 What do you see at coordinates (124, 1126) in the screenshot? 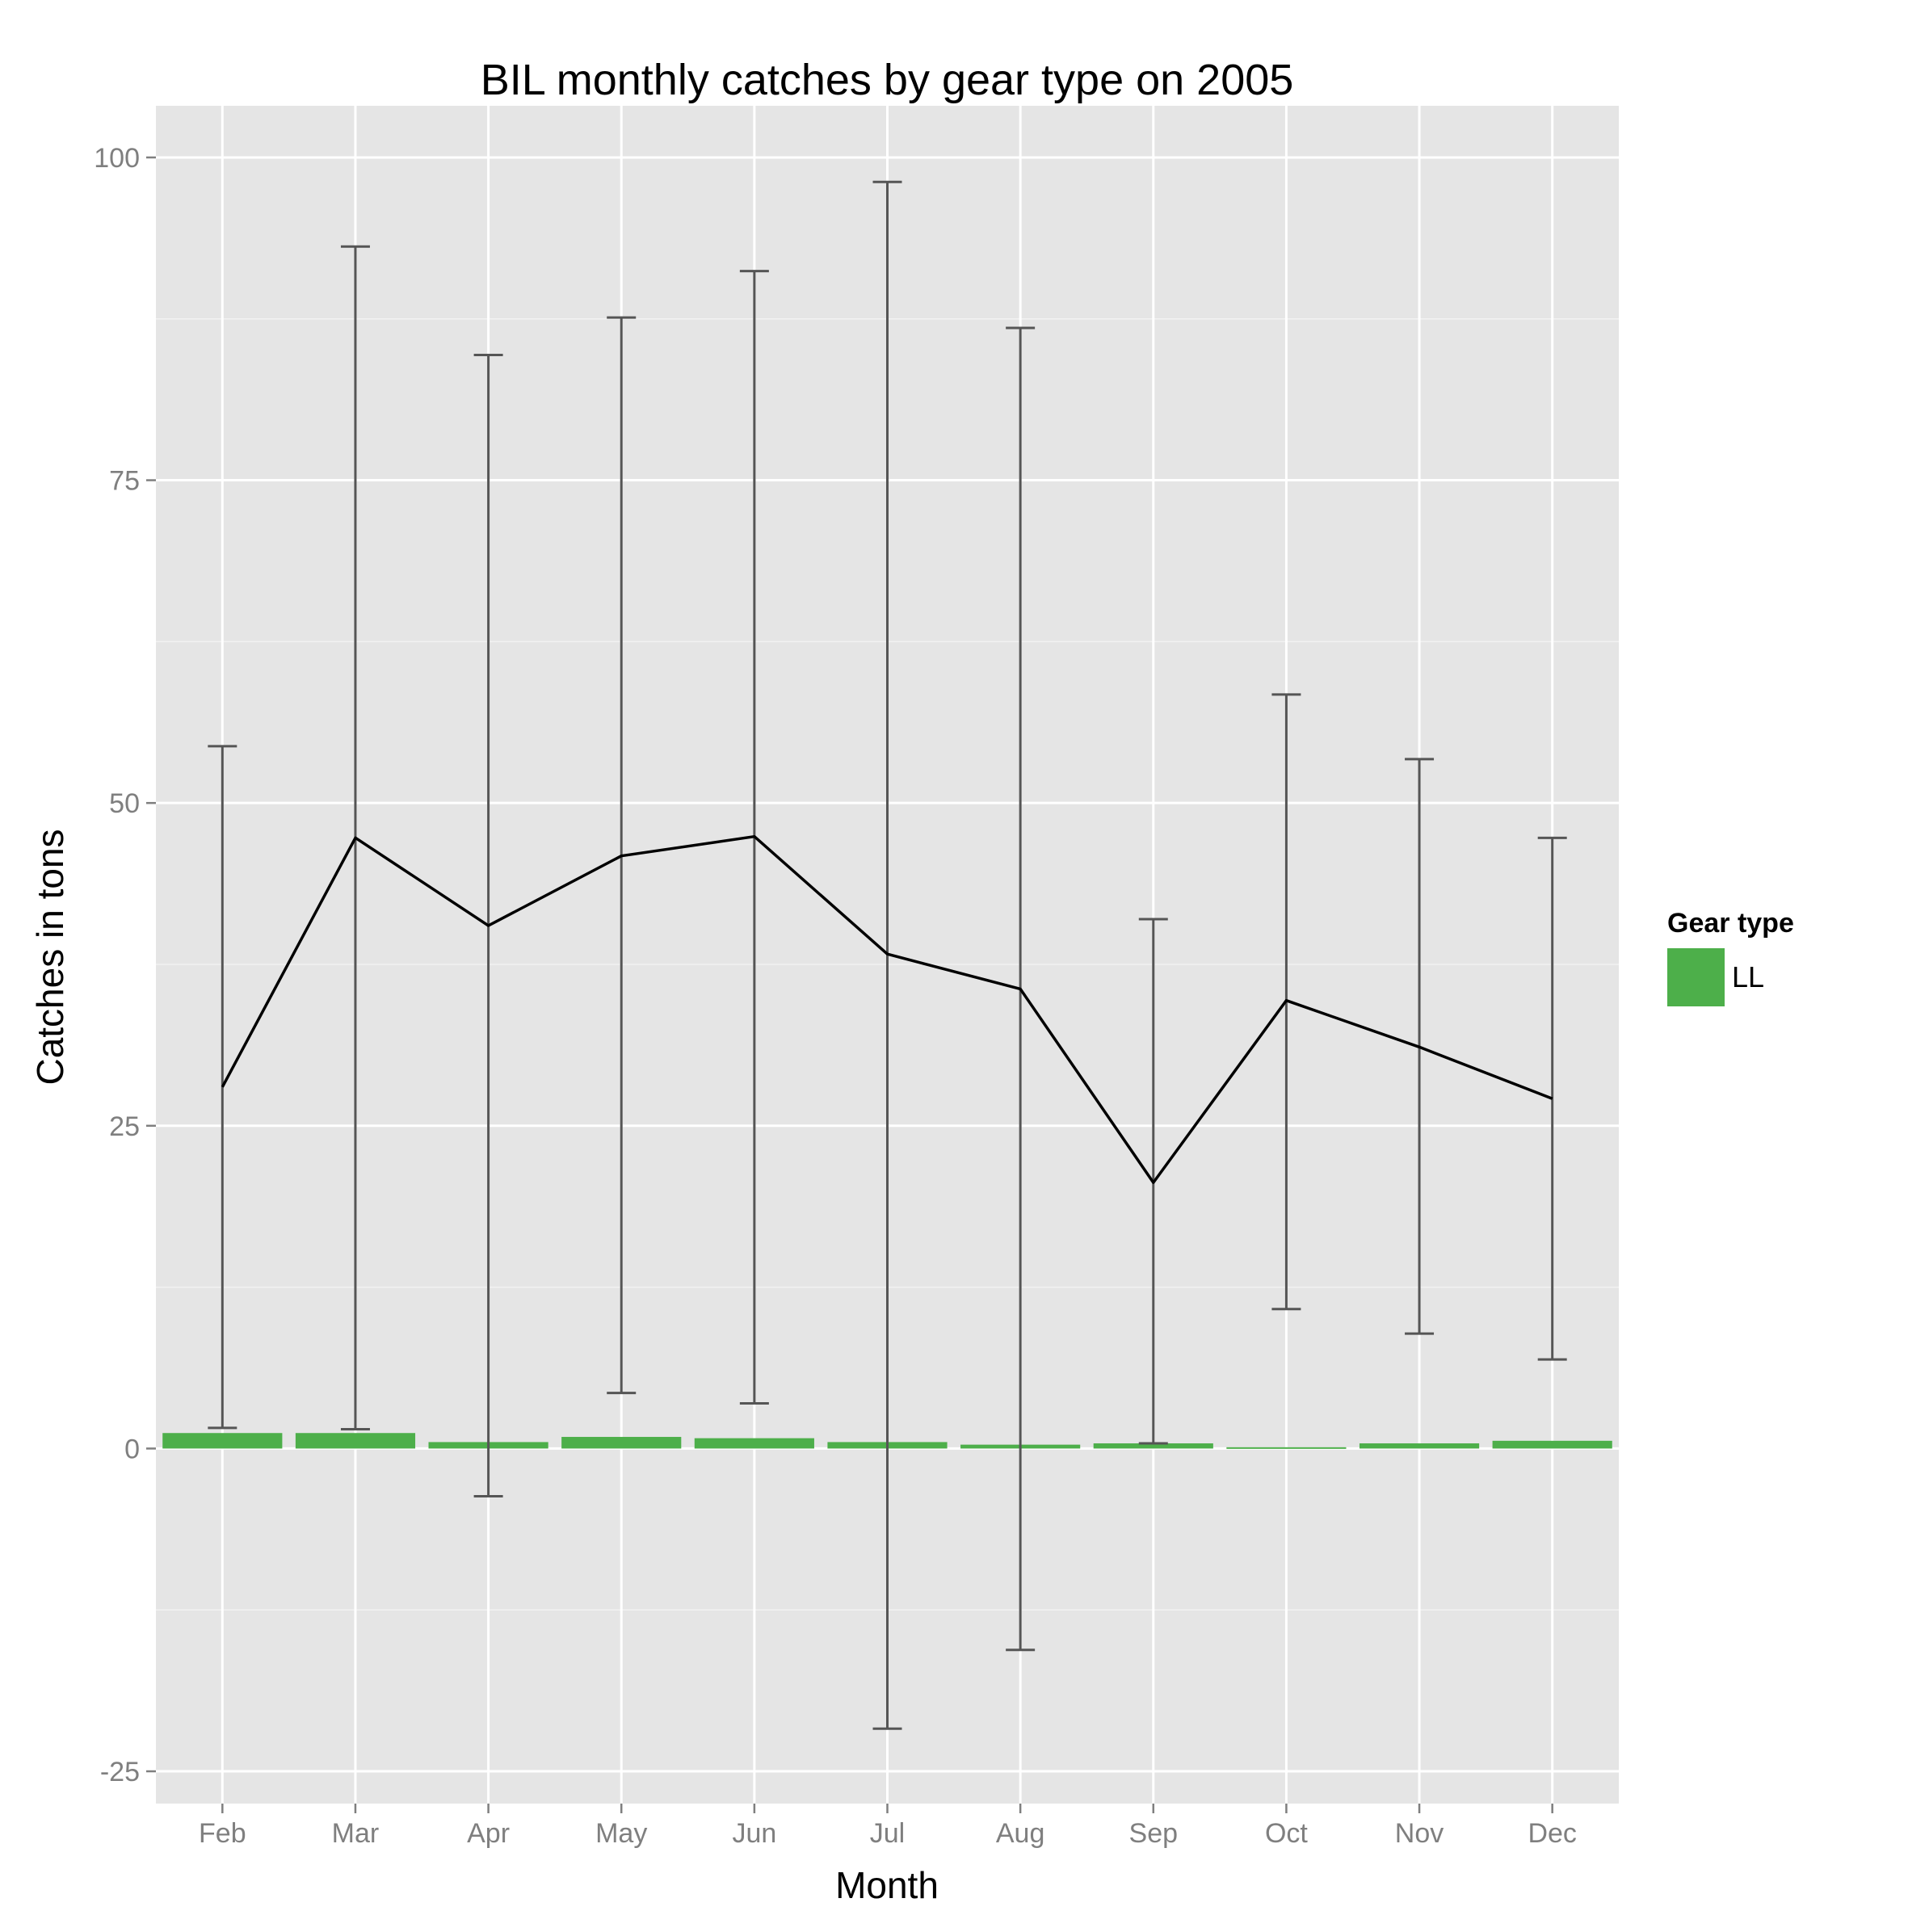
I see `y-tick-label: 25` at bounding box center [124, 1126].